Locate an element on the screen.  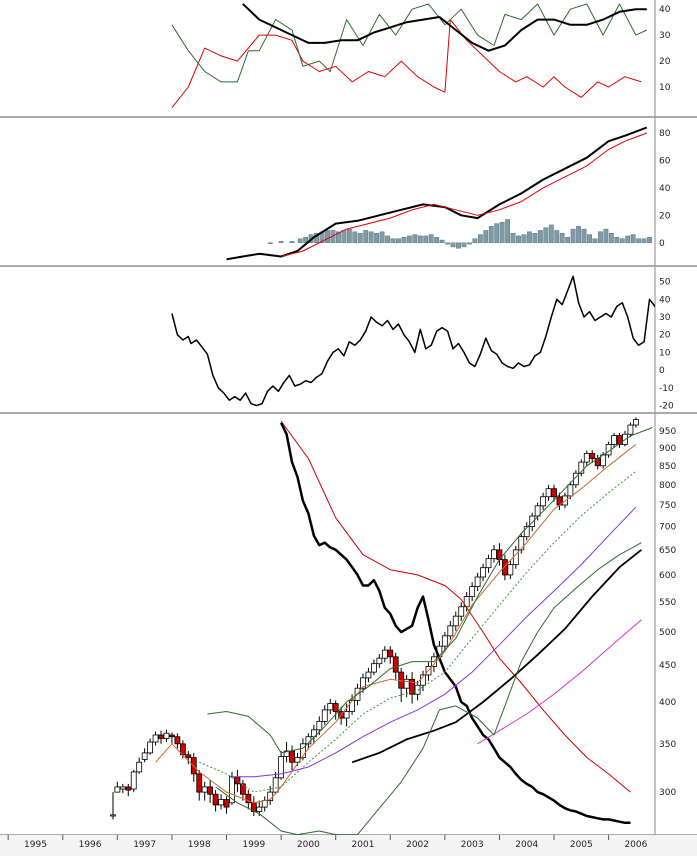
y-tick-label: 650 is located at coordinates (667, 551).